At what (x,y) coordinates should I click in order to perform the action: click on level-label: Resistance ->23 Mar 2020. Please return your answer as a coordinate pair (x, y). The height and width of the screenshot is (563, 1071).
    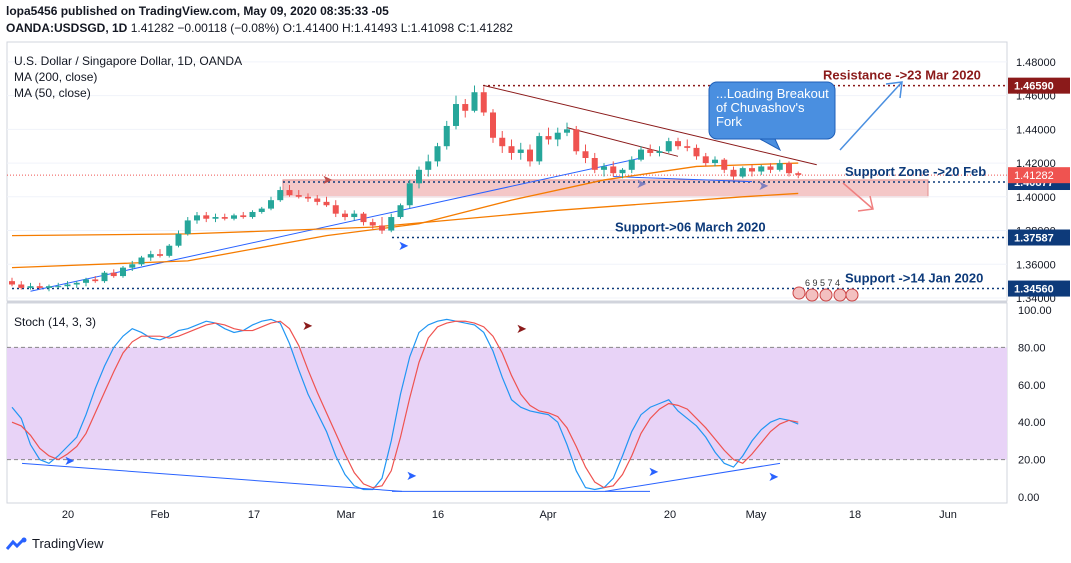
    Looking at the image, I should click on (902, 75).